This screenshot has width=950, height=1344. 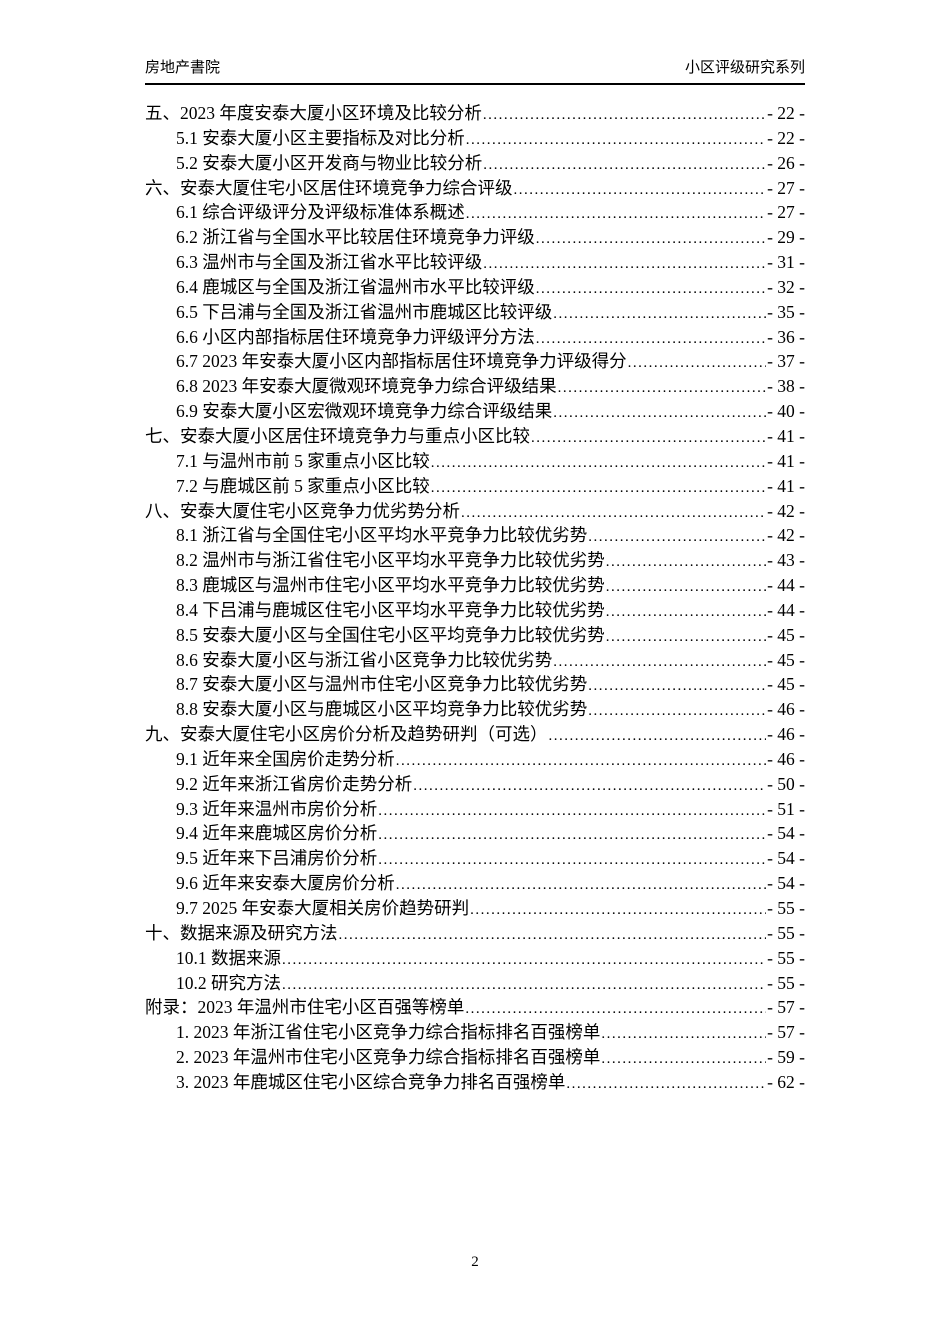 I want to click on toc-entry-page: - 59 -, so click(x=786, y=1057).